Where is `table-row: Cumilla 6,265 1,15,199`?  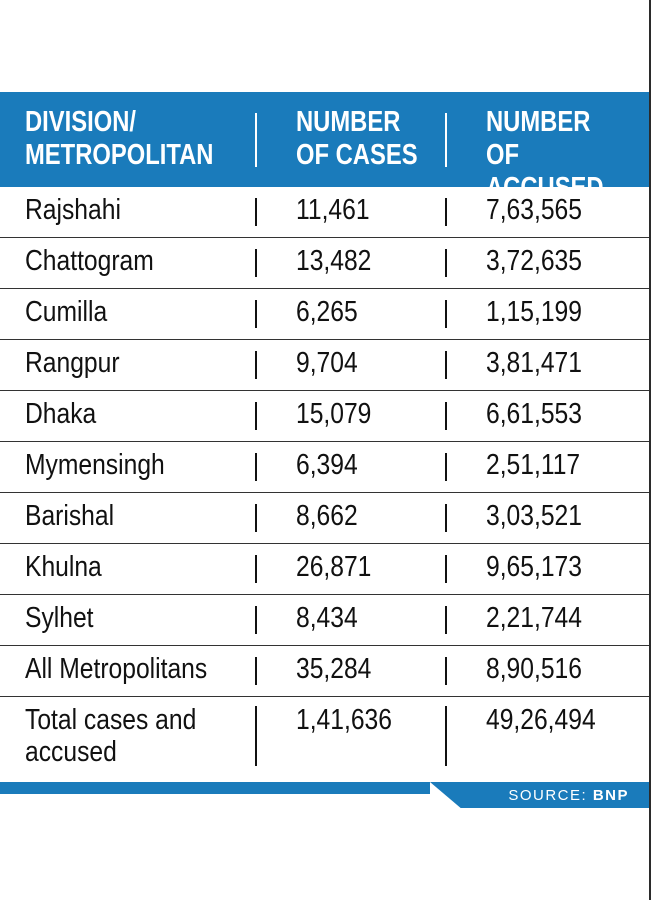 table-row: Cumilla 6,265 1,15,199 is located at coordinates (324, 314).